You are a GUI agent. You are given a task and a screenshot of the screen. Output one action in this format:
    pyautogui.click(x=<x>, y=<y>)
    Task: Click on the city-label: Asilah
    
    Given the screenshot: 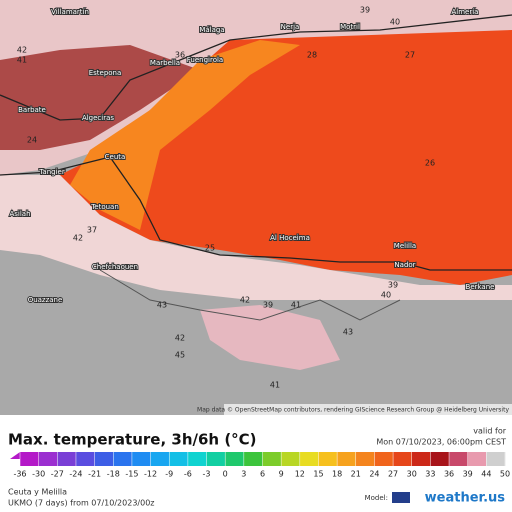 What is the action you would take?
    pyautogui.click(x=19, y=214)
    